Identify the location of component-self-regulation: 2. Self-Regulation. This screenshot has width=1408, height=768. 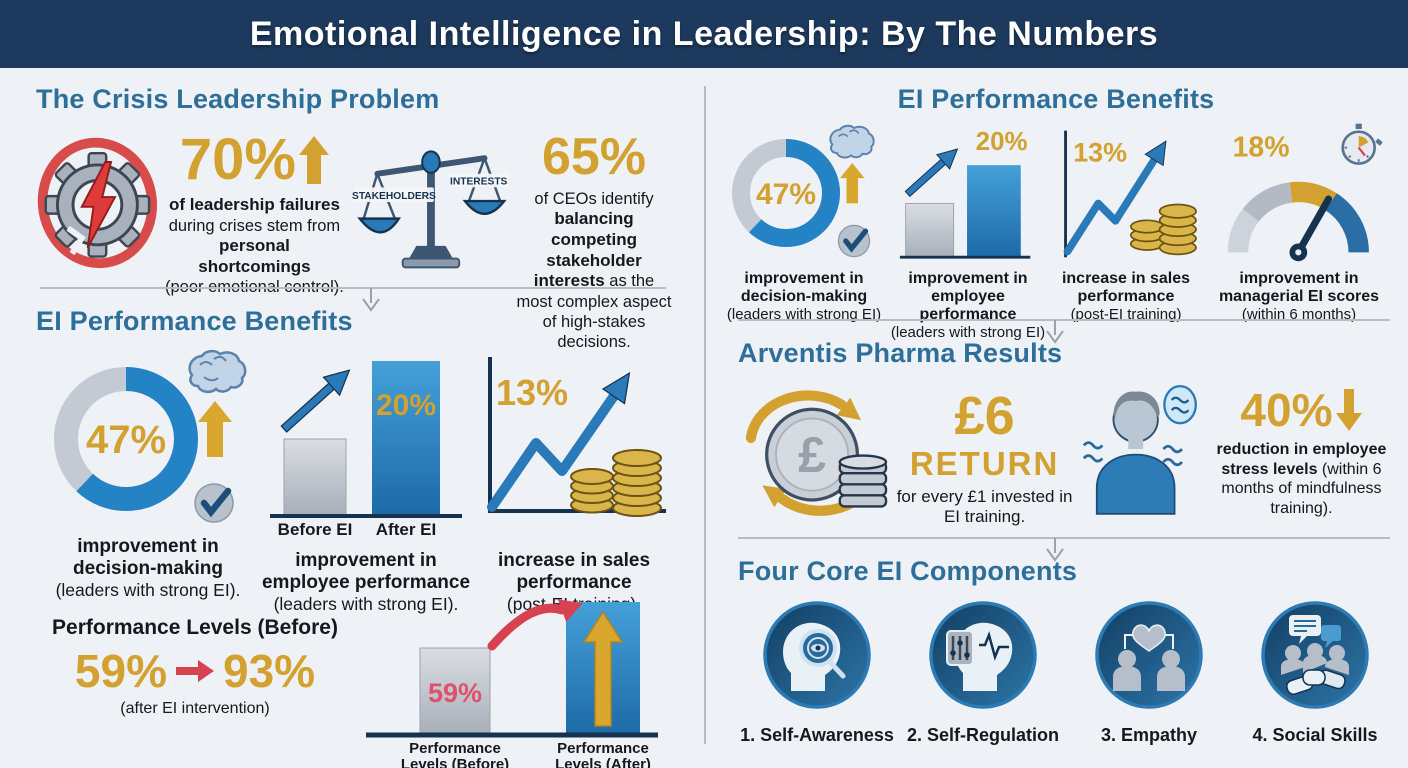
(983, 672).